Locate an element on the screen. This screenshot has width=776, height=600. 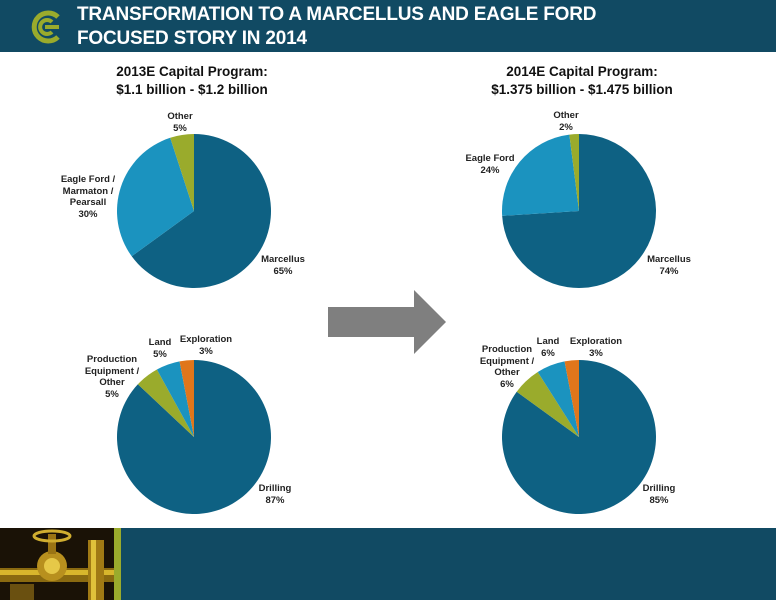
c3-label-production: Production Equipment / Other 5% is located at coordinates (112, 377).